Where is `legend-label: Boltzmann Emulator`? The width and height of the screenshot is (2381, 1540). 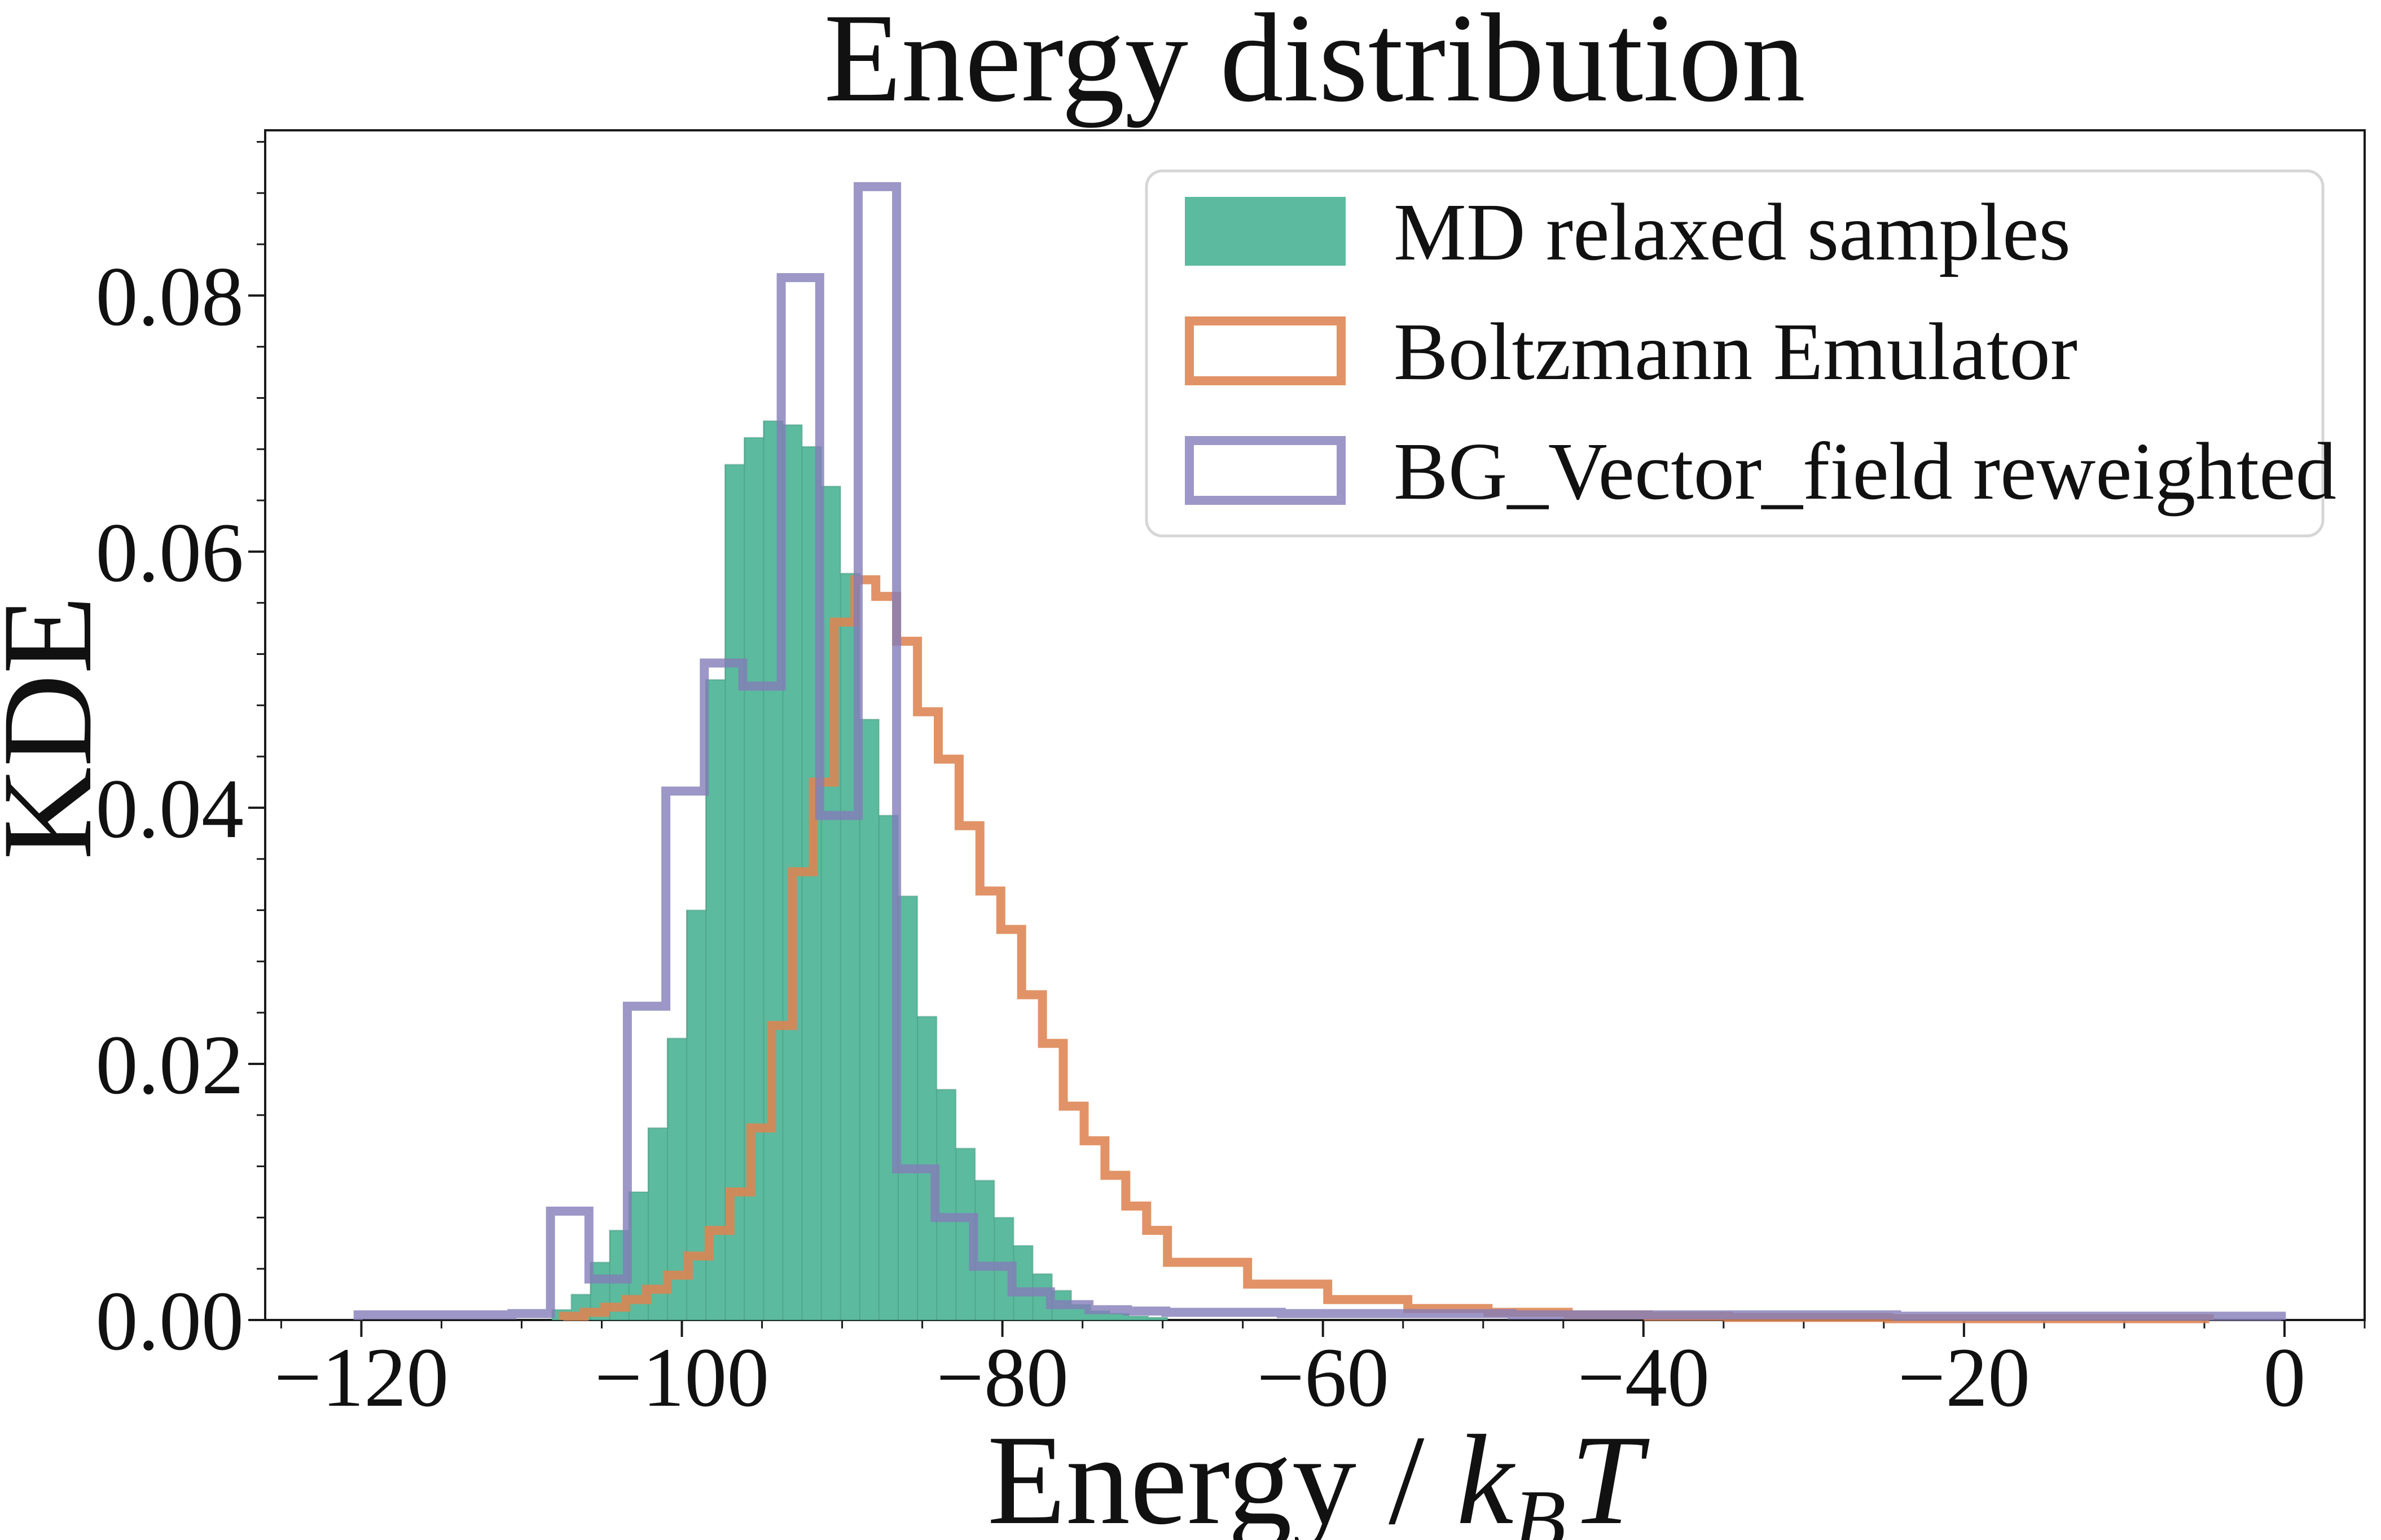 legend-label: Boltzmann Emulator is located at coordinates (1735, 352).